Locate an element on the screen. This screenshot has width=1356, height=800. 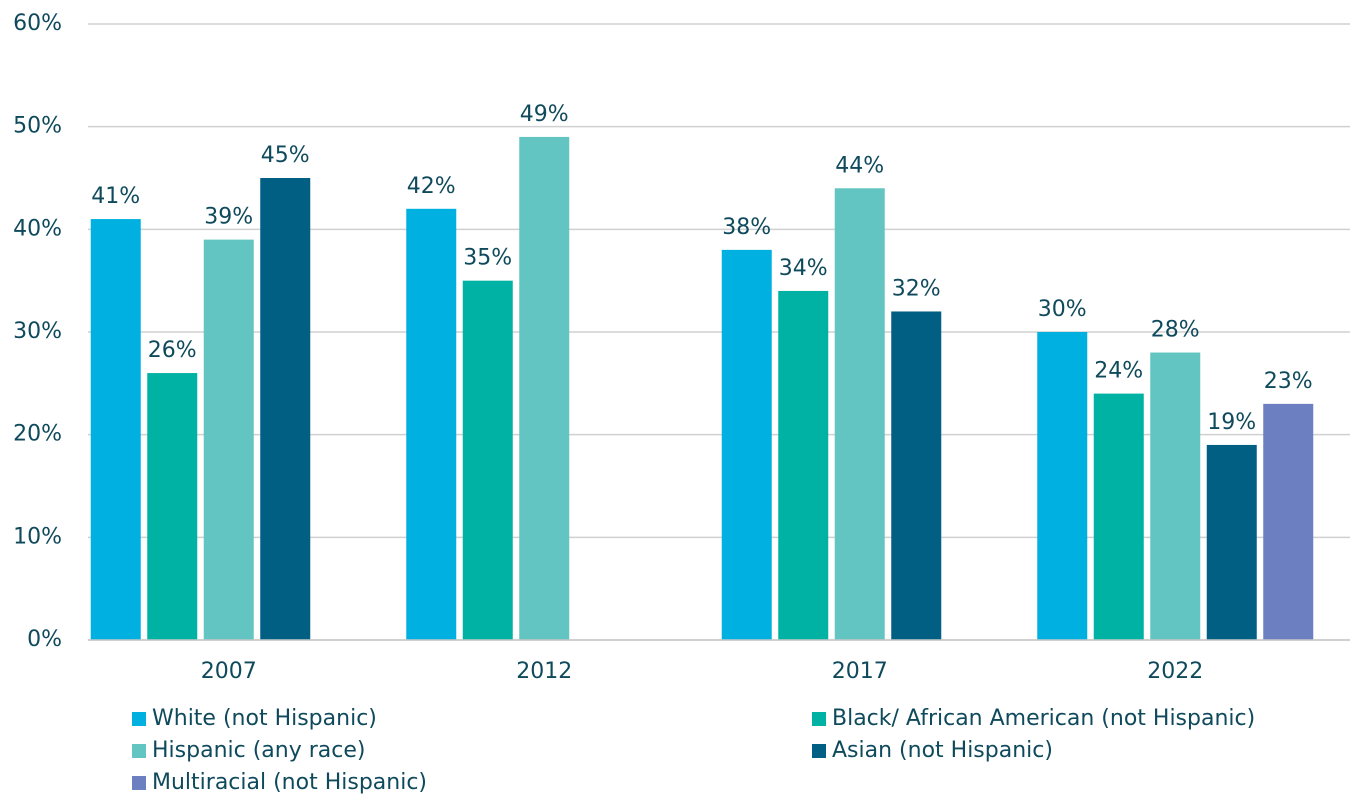
legend-label: Hispanic (any race) is located at coordinates (258, 750).